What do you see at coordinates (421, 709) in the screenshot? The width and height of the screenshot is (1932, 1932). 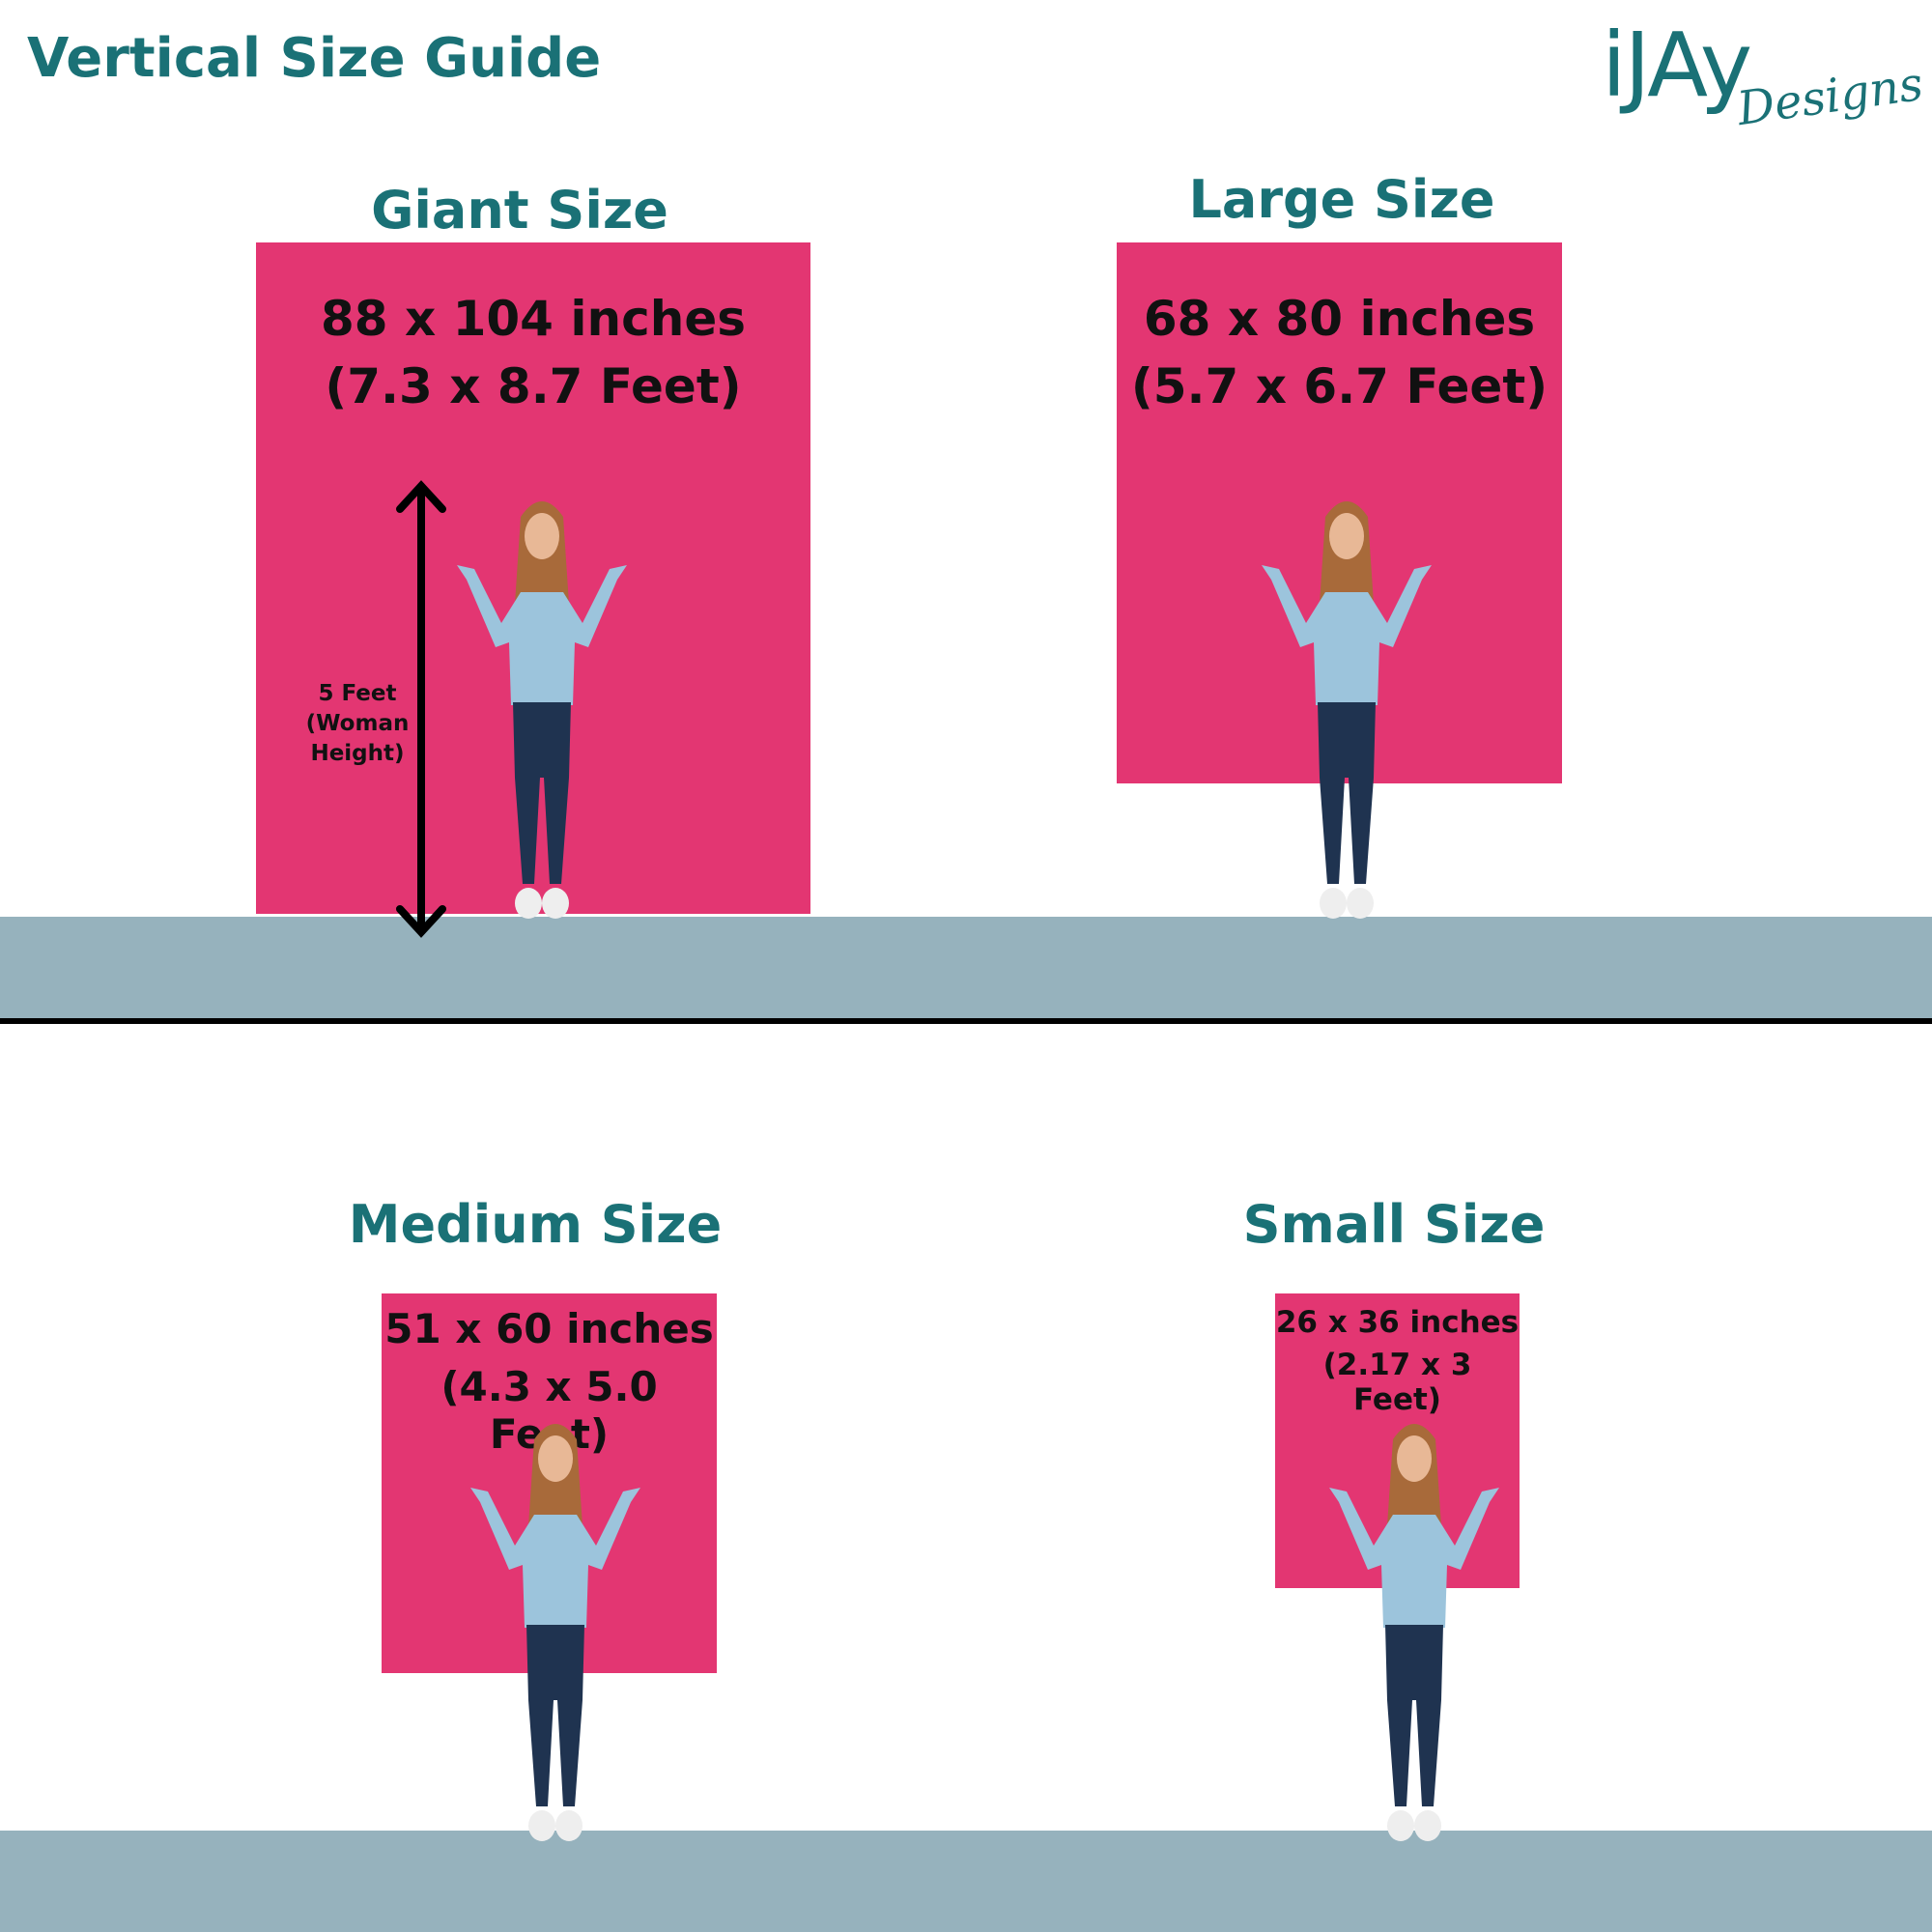 I see `height-arrow-icon` at bounding box center [421, 709].